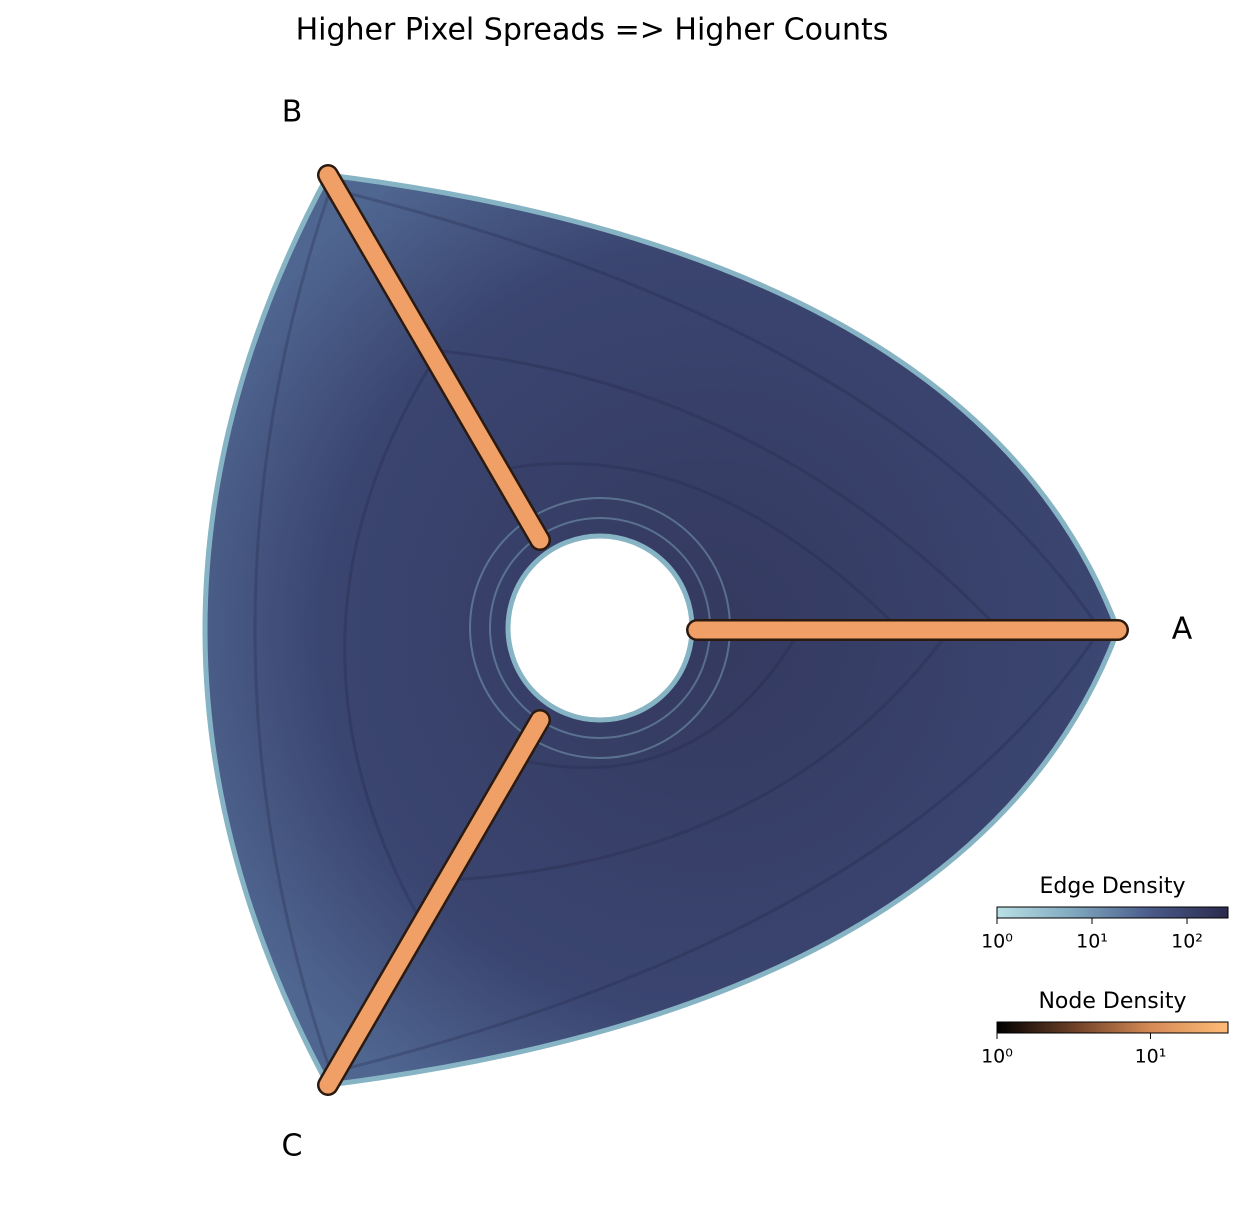  What do you see at coordinates (292, 112) in the screenshot?
I see `axis-label: B` at bounding box center [292, 112].